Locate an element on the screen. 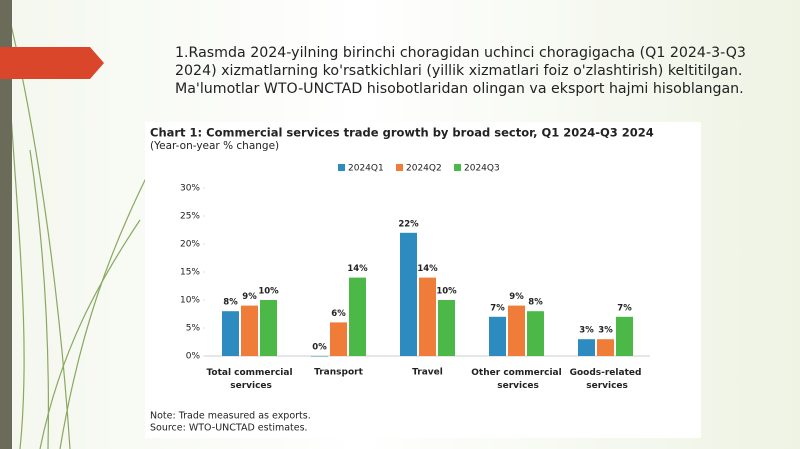 This screenshot has height=449, width=800. data-label: 0% is located at coordinates (319, 348).